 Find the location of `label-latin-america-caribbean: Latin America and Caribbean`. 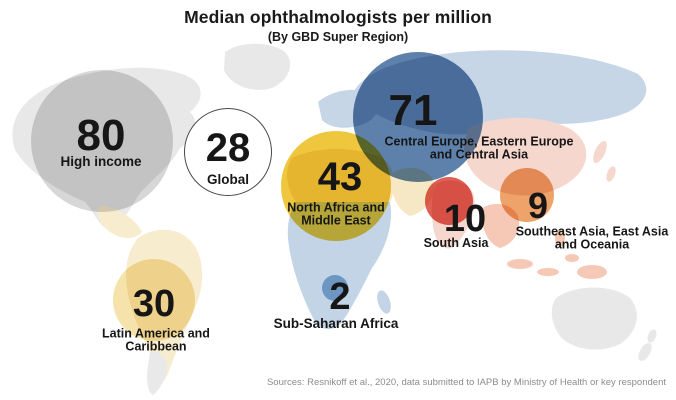

label-latin-america-caribbean: Latin America and Caribbean is located at coordinates (156, 339).